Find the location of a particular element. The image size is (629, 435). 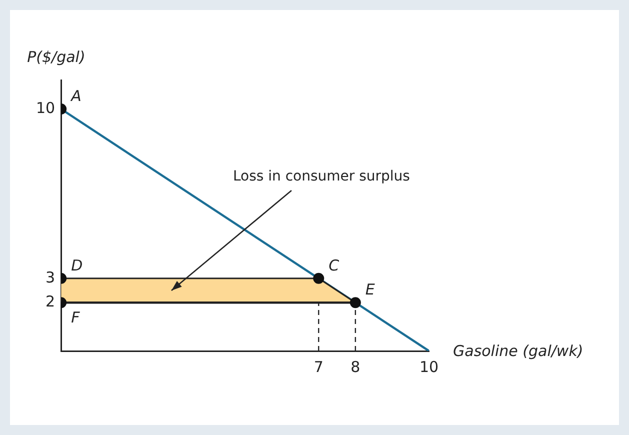

annotation: Loss in consumer surplus is located at coordinates (321, 176).